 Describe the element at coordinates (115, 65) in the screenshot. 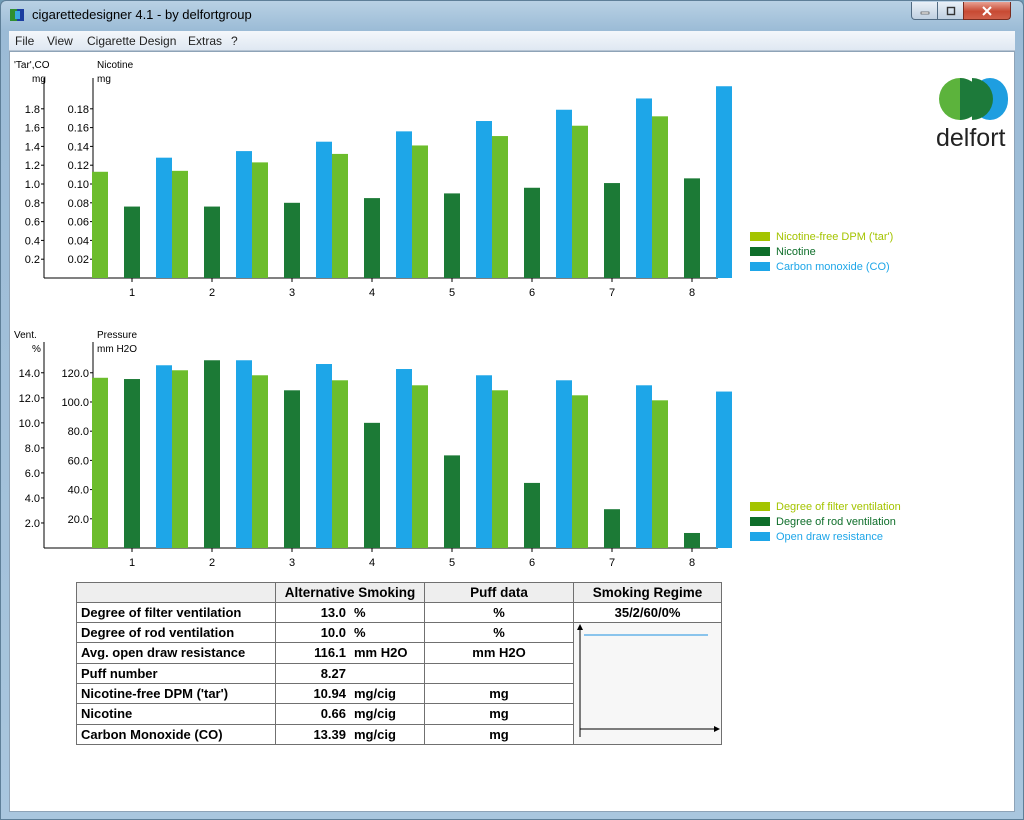

I see `right-axis-label: Nicotine` at that location.